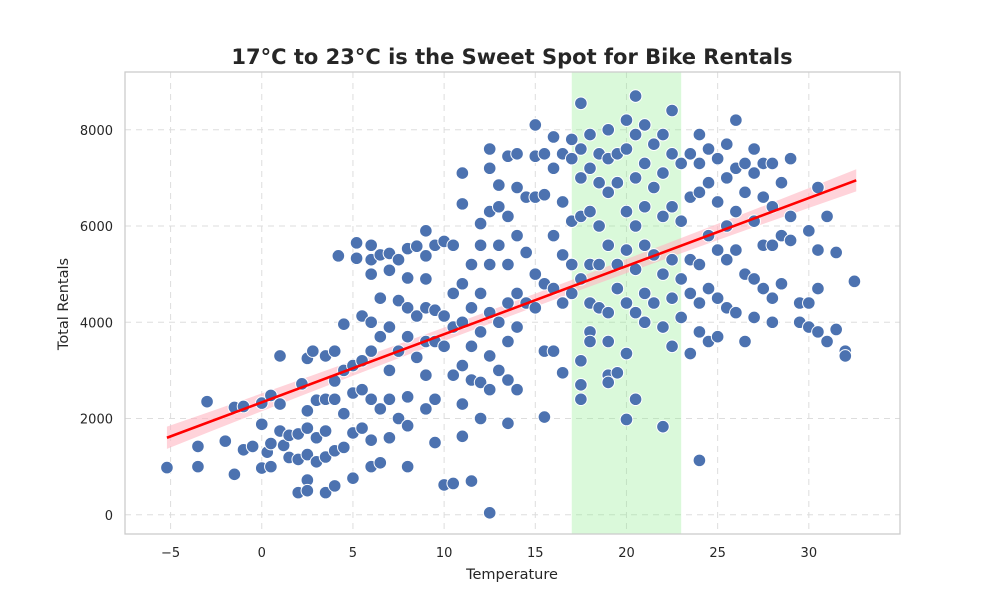 The image size is (1000, 600). Describe the element at coordinates (489, 553) in the screenshot. I see `x-tick-labels: −5 0 5 10 15 20 25 30` at that location.